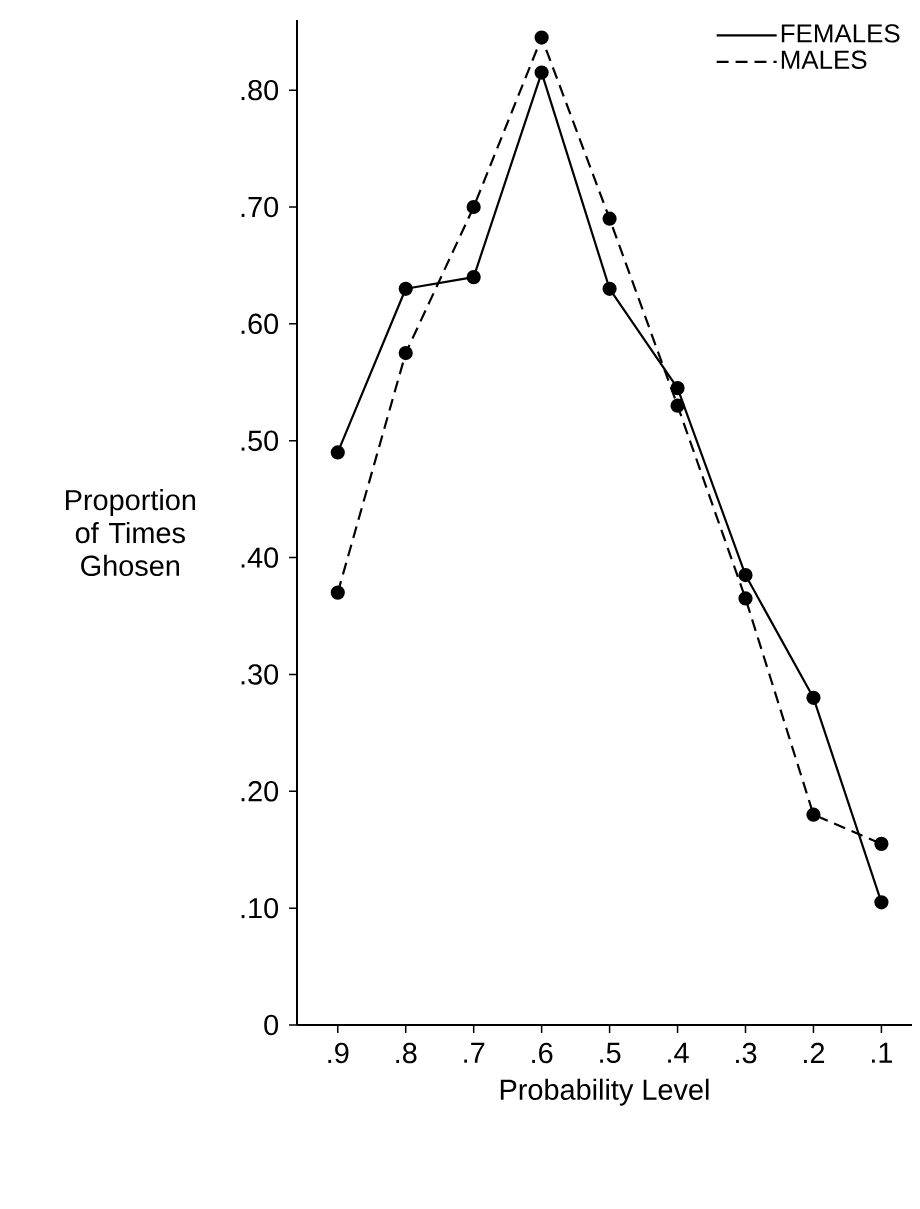  I want to click on y-tick-label: .20, so click(260, 791).